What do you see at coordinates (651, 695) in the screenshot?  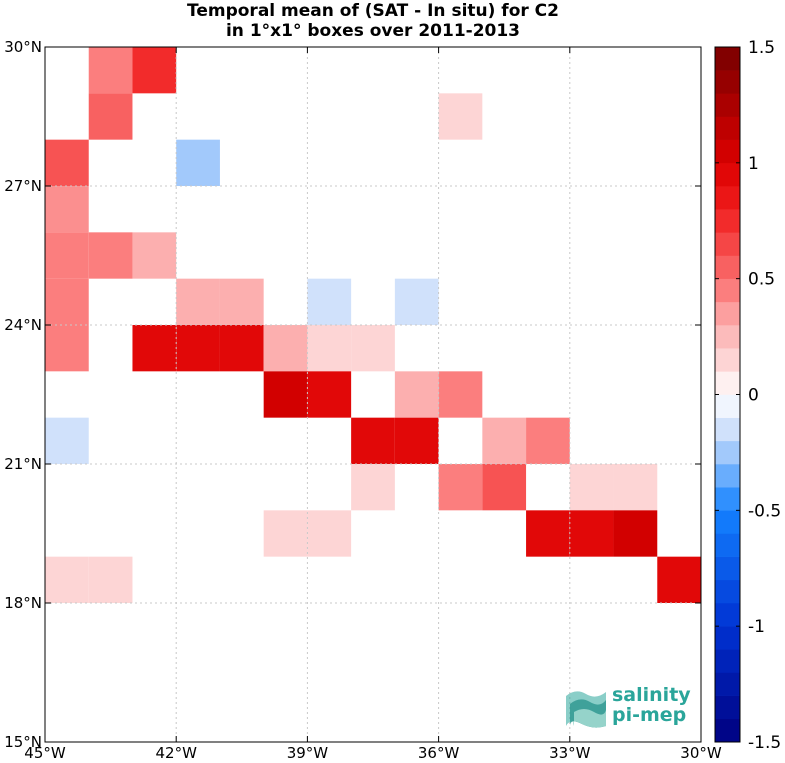 I see `logo-text-salinity: salinity` at bounding box center [651, 695].